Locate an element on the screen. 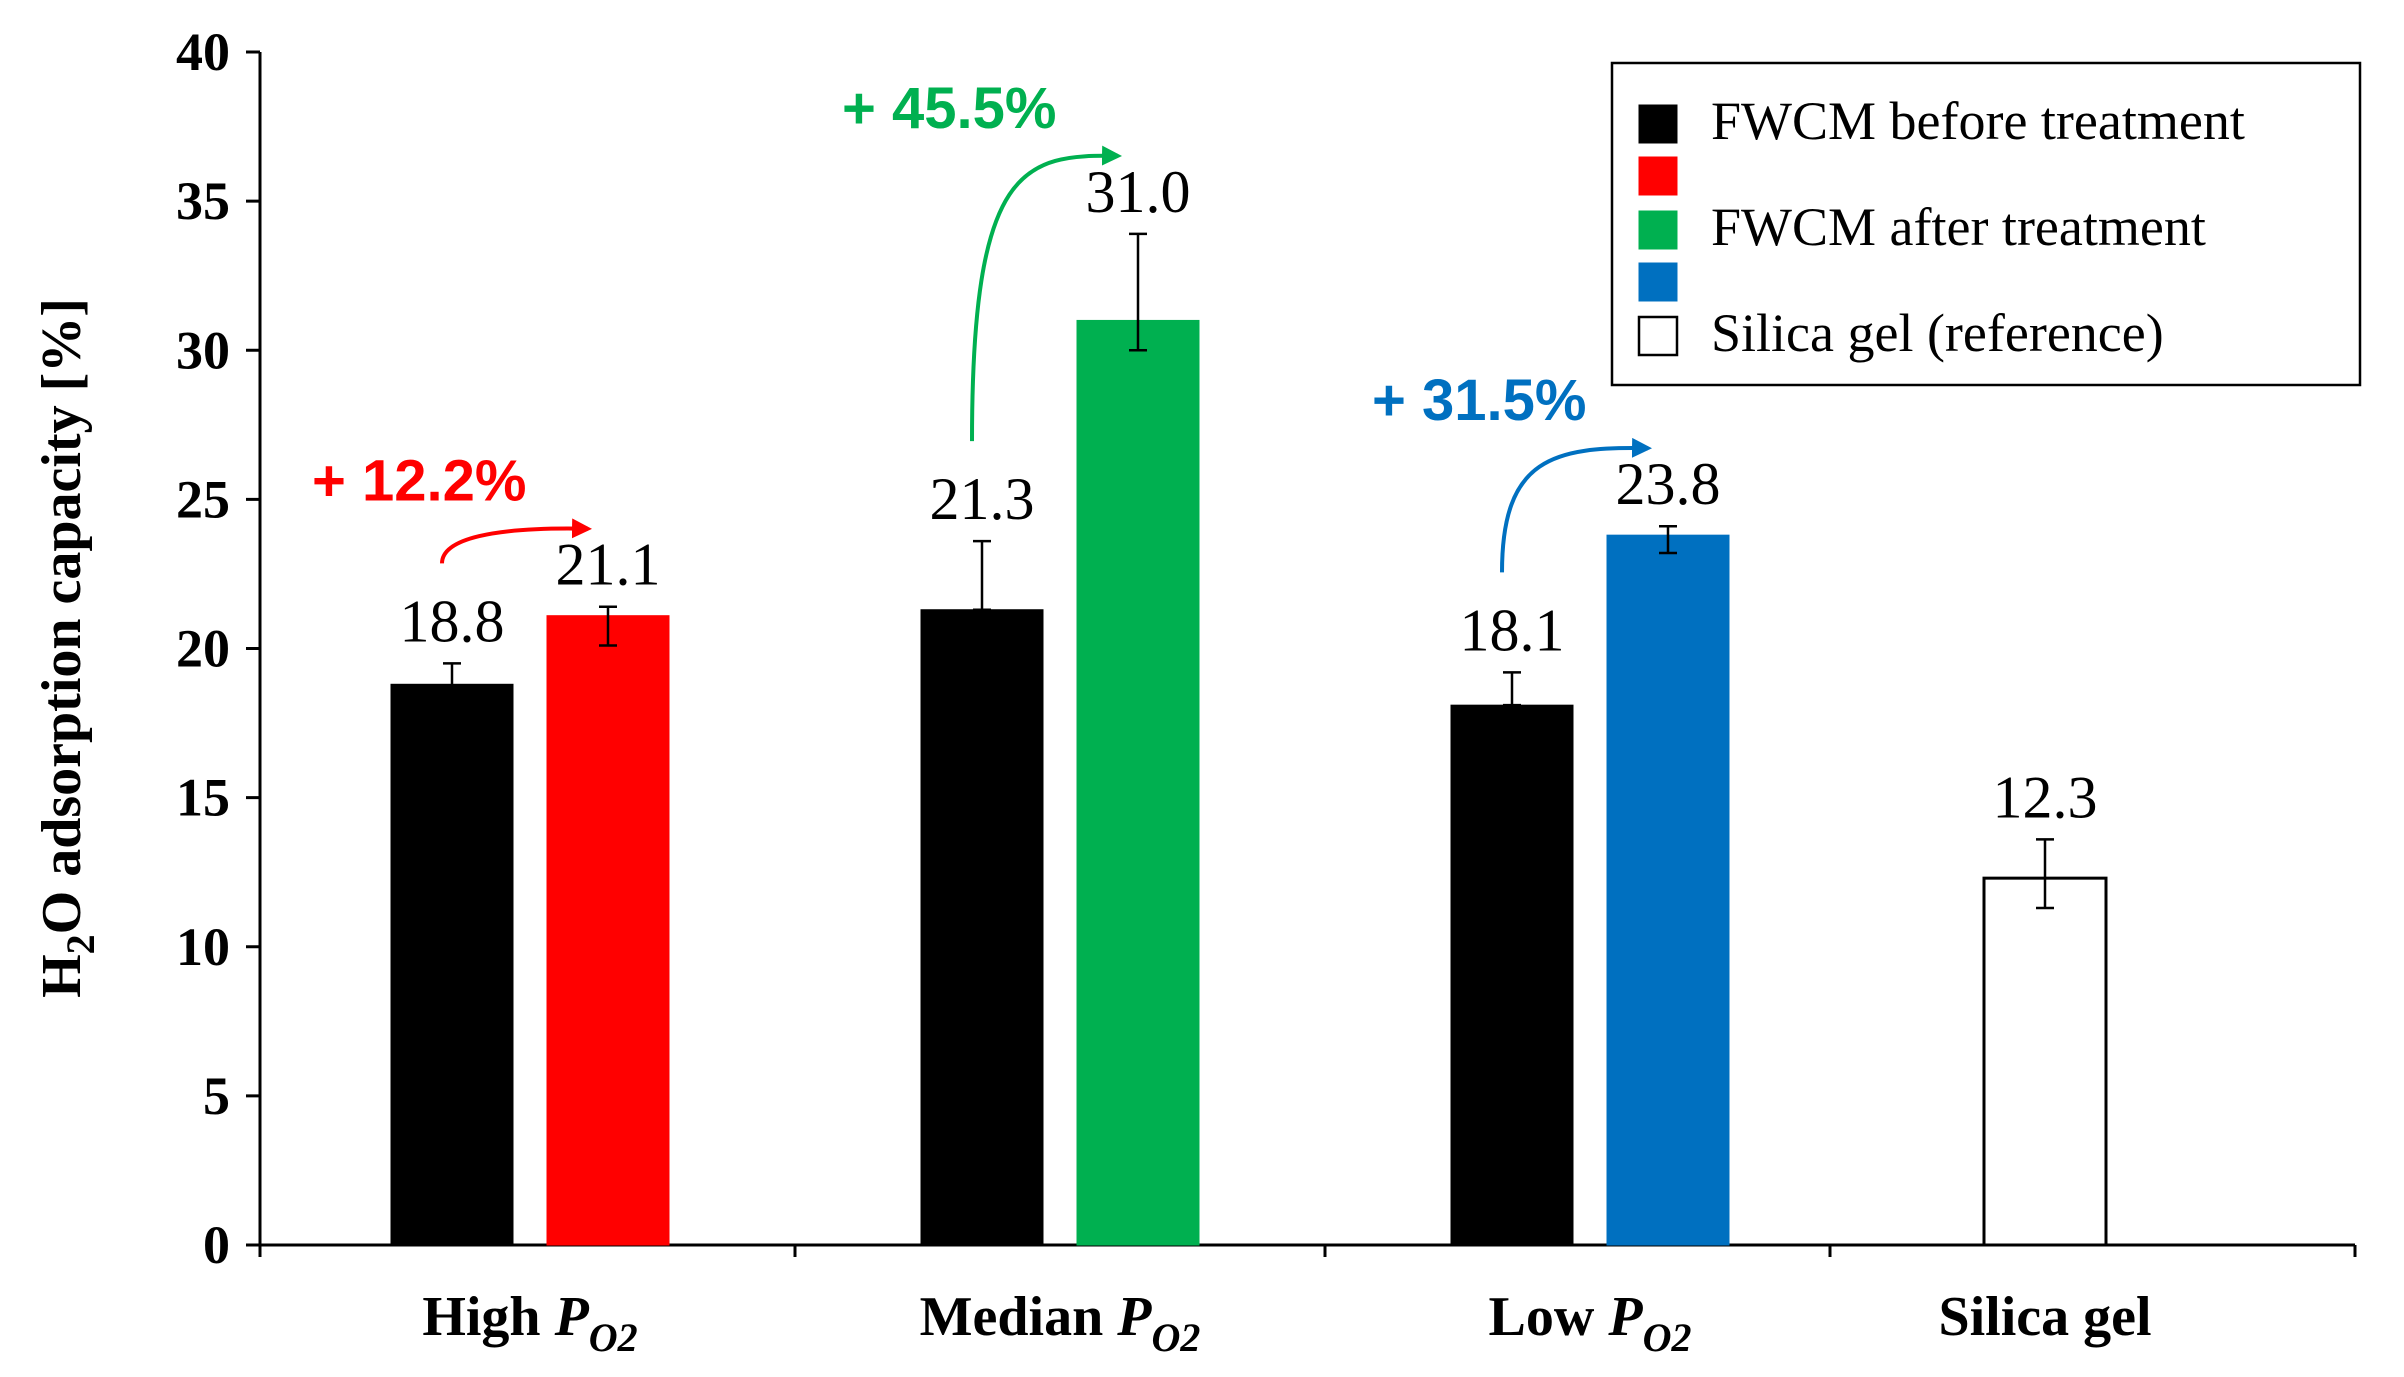 The height and width of the screenshot is (1377, 2404). data-label: 23.8 is located at coordinates (1668, 484).